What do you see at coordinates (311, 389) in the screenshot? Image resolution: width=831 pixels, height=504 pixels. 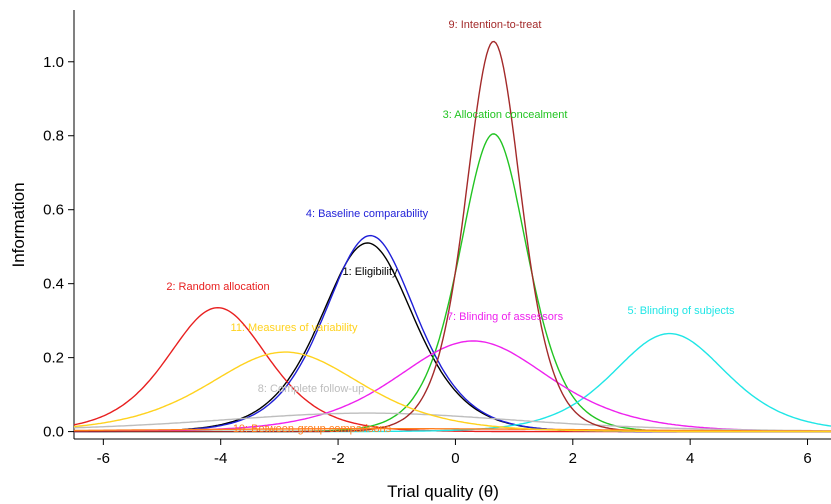 I see `label-8-complete-follow-up: 8: Complete follow-up` at bounding box center [311, 389].